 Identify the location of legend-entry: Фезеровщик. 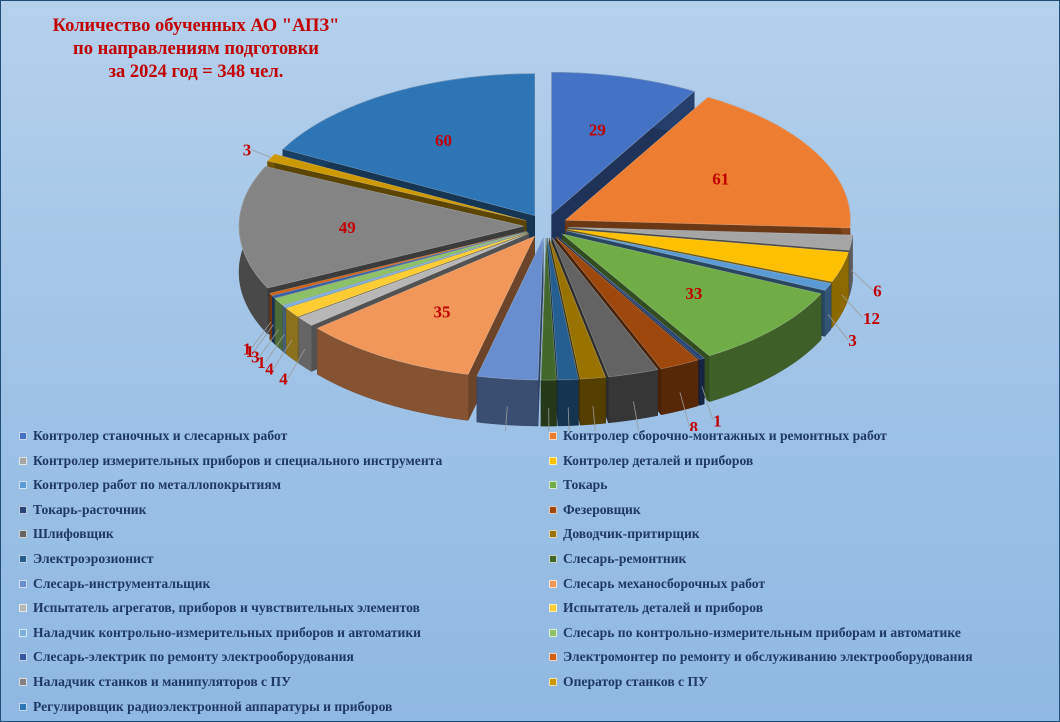
(595, 510).